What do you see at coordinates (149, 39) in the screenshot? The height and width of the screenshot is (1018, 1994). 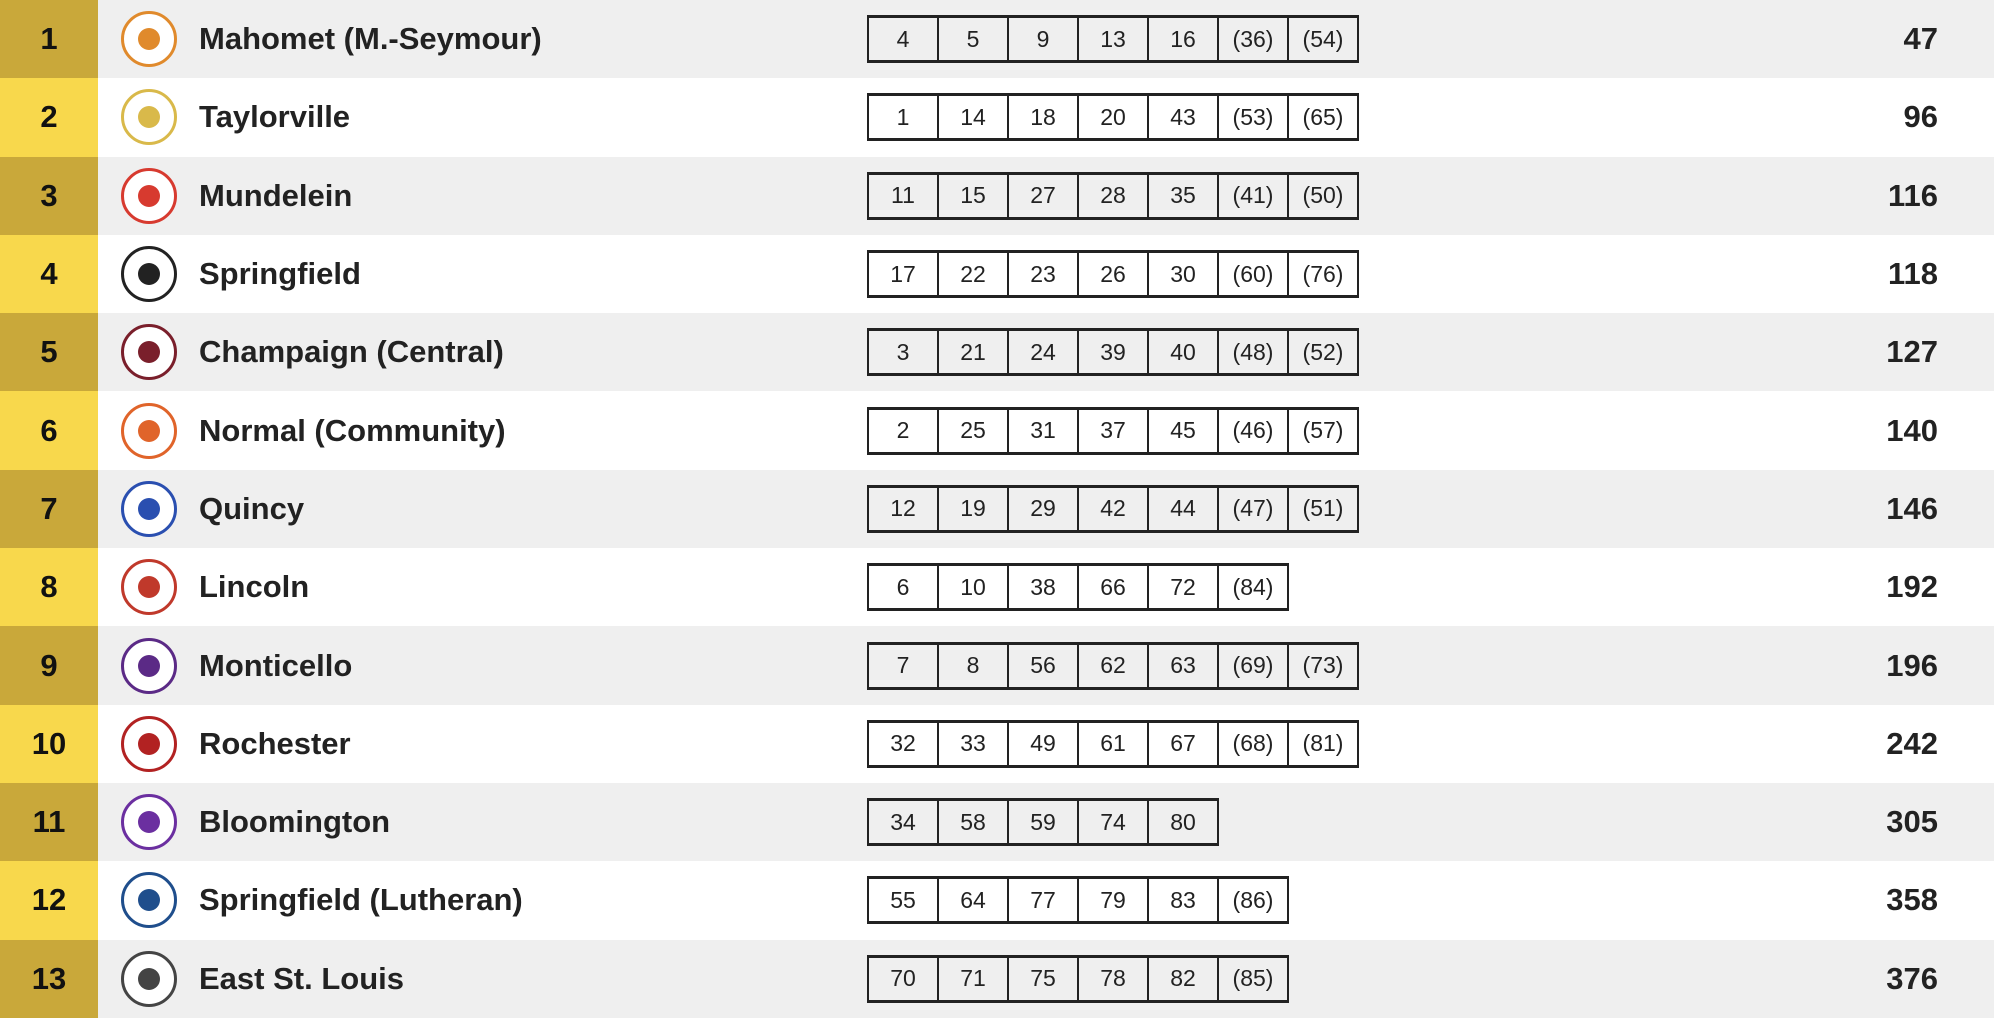 I see `mahomet-seymour-logo-icon` at bounding box center [149, 39].